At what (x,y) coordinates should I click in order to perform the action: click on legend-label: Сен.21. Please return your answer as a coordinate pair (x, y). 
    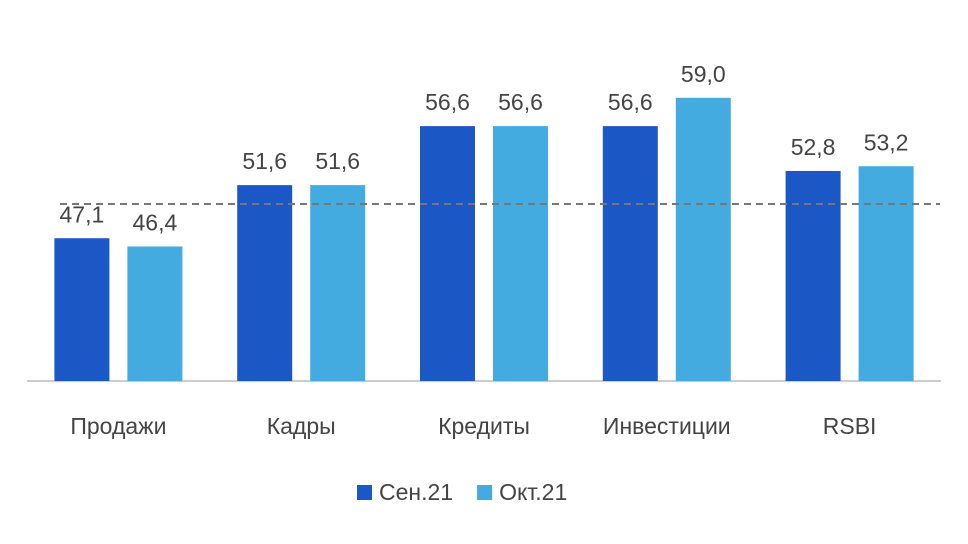
    Looking at the image, I should click on (416, 492).